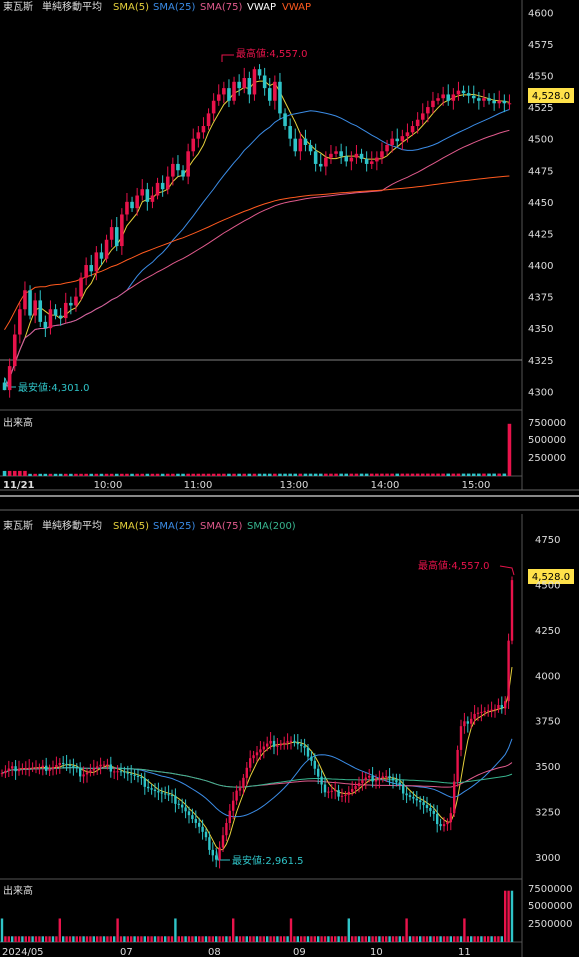  Describe the element at coordinates (174, 7) in the screenshot. I see `legend-sma25: SMA(25)` at that location.